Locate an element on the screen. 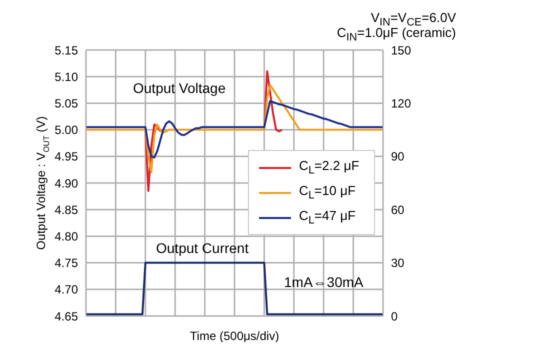 The image size is (560, 350). y-tick-label: 5.15 is located at coordinates (66, 50).